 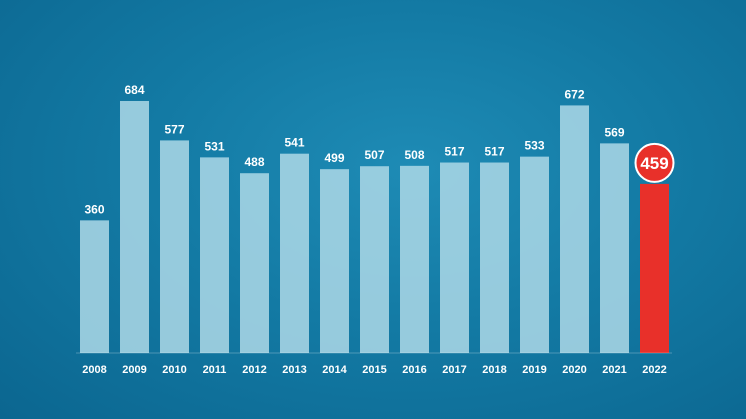 I want to click on bar-highlight, so click(x=654, y=268).